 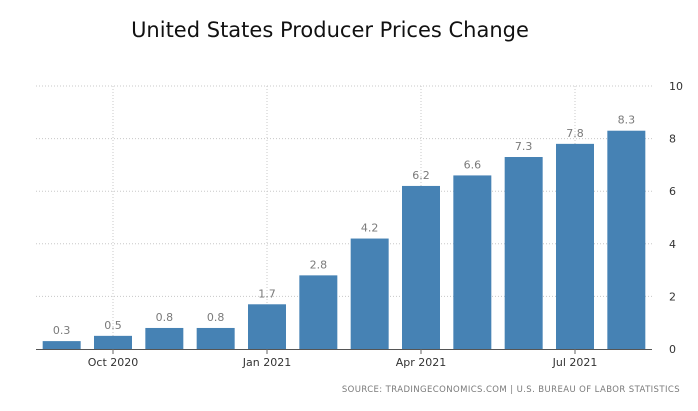 I want to click on x-tick-label: Oct 2020, so click(x=113, y=362).